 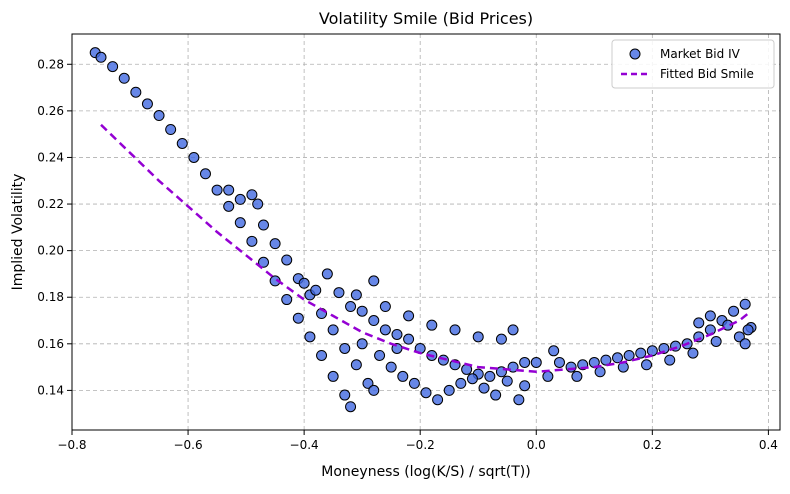 What do you see at coordinates (50, 204) in the screenshot?
I see `y-tick-label: 0.22` at bounding box center [50, 204].